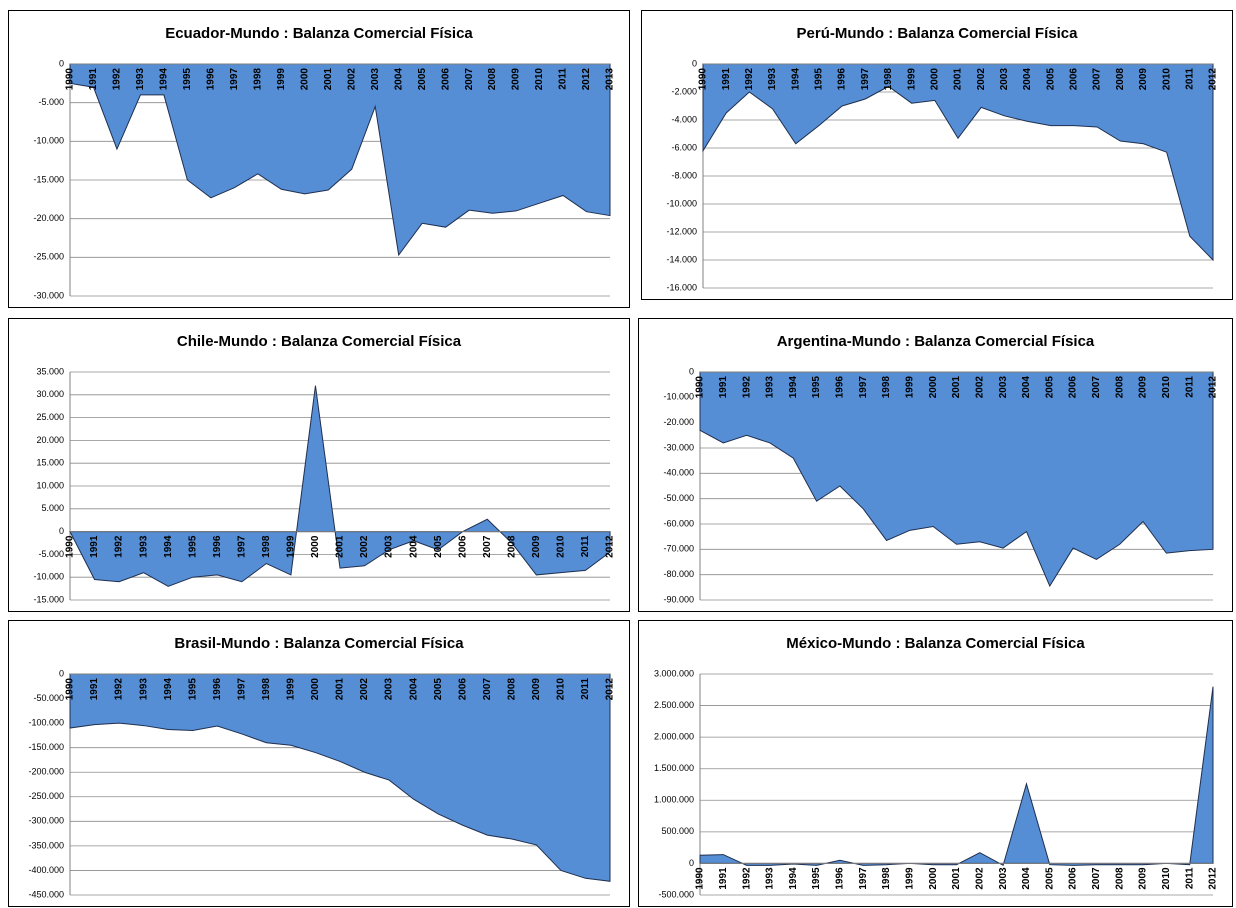 The width and height of the screenshot is (1236, 908). I want to click on y-tick-label: -150.000, so click(46, 747).